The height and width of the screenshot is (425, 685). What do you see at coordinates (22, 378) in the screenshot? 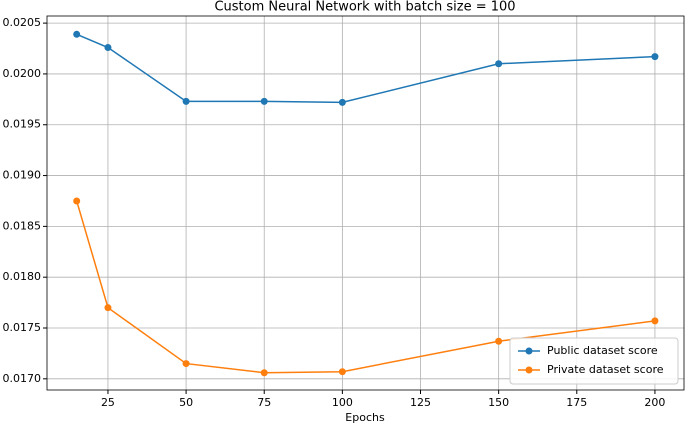
I see `y-tick-label: 0.0170` at bounding box center [22, 378].